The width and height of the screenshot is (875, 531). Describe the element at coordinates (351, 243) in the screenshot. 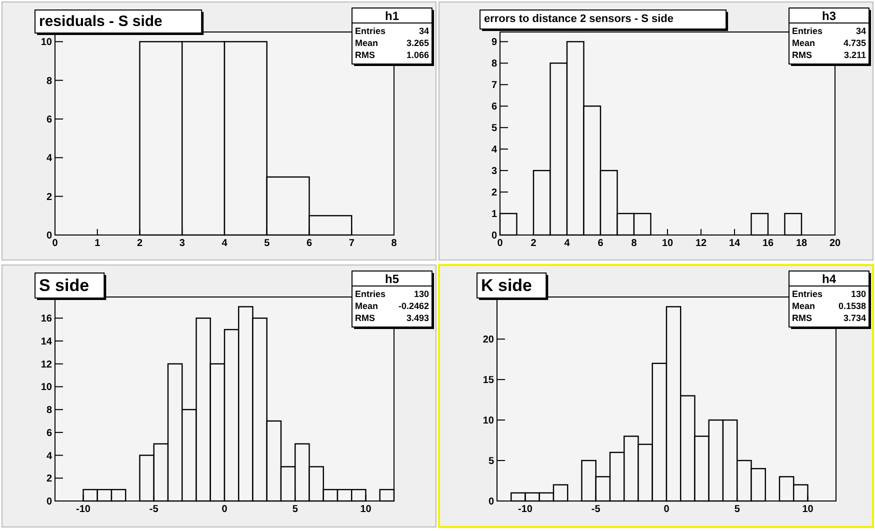

I see `x-tick-label: 7` at that location.